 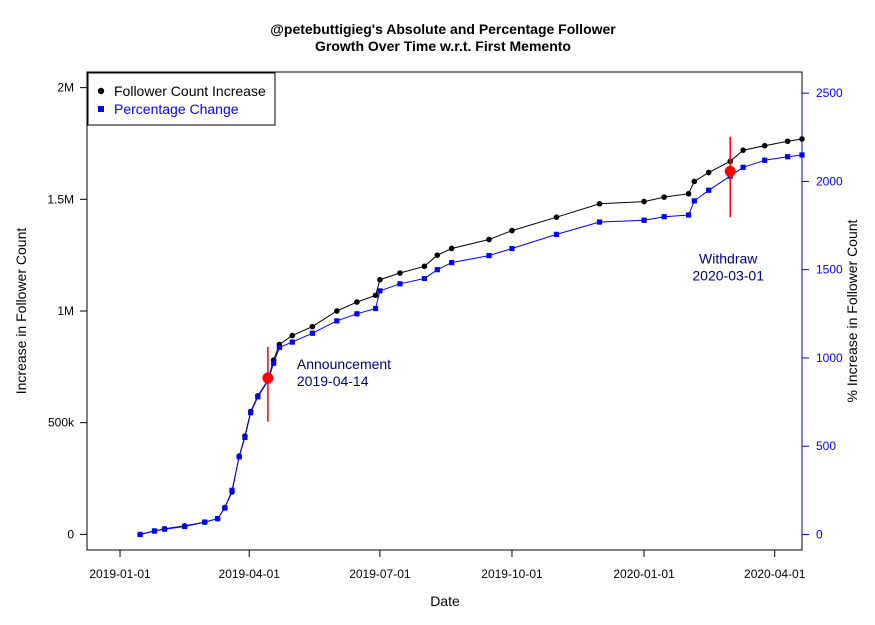 What do you see at coordinates (829, 358) in the screenshot?
I see `y-right-tick-label: 1000` at bounding box center [829, 358].